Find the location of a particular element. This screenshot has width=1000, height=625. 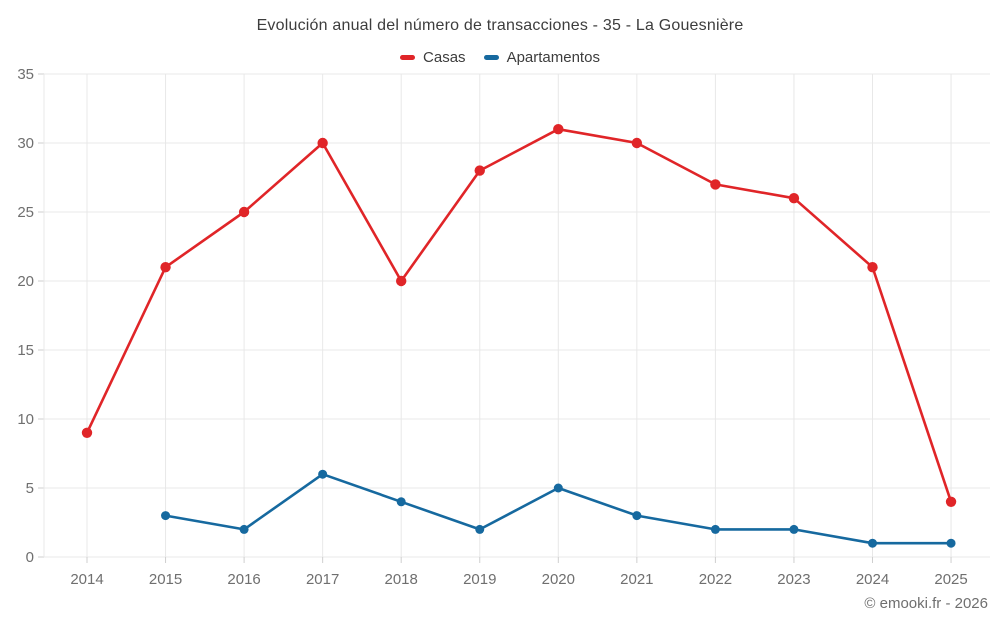

svg-text: 2022 is located at coordinates (715, 579).